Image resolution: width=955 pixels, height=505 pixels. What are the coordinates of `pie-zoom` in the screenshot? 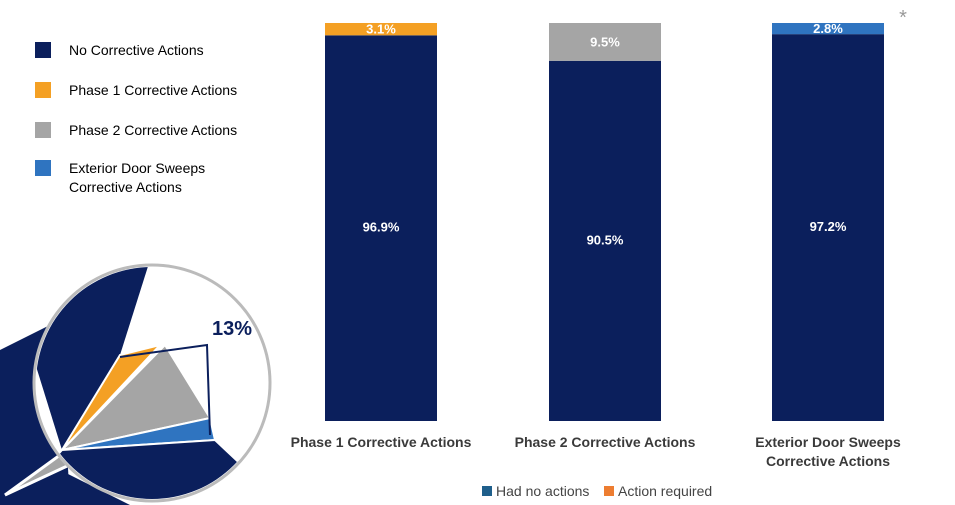 It's located at (152, 383).